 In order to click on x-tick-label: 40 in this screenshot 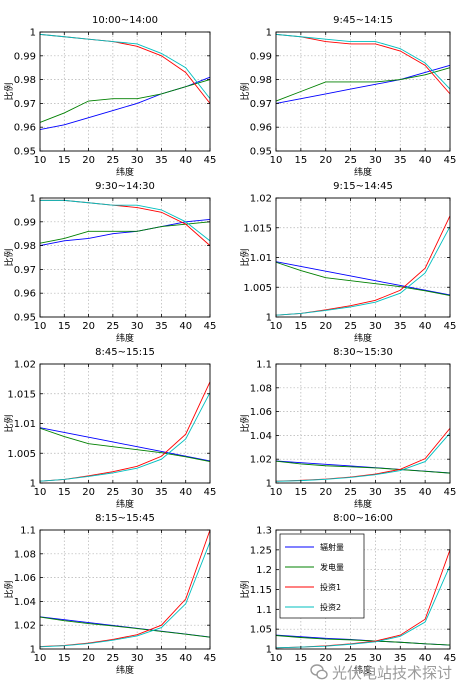, I will do `click(425, 160)`.